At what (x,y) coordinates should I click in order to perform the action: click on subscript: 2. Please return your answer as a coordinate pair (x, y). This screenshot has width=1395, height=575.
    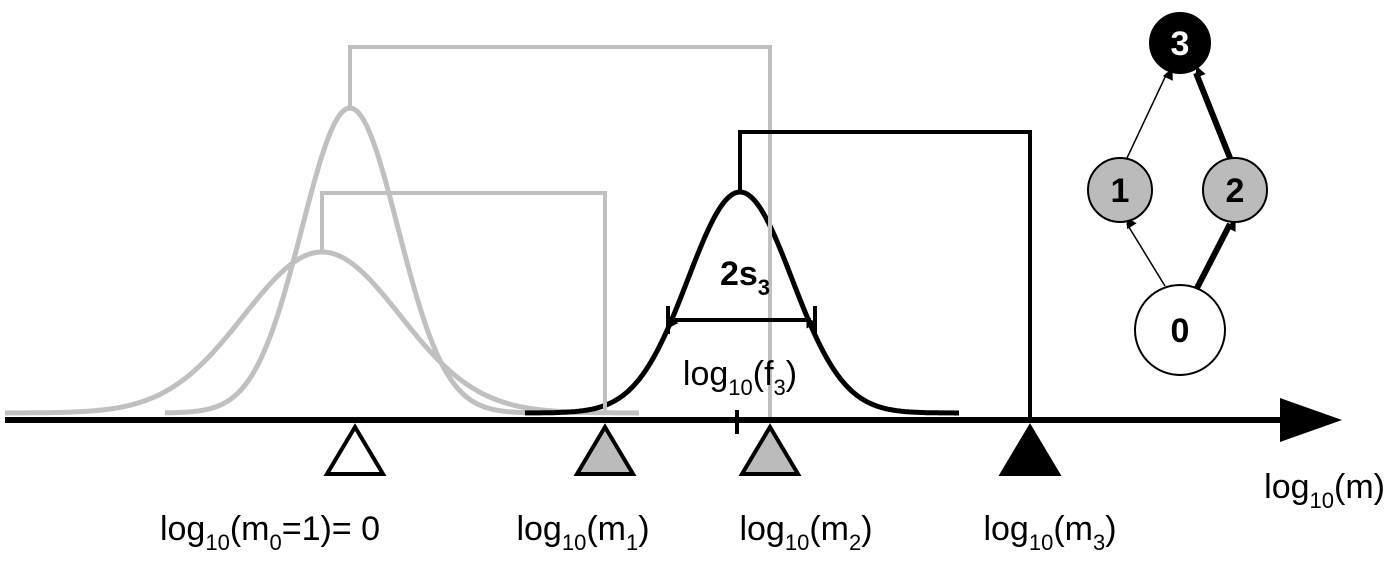
    Looking at the image, I should click on (855, 542).